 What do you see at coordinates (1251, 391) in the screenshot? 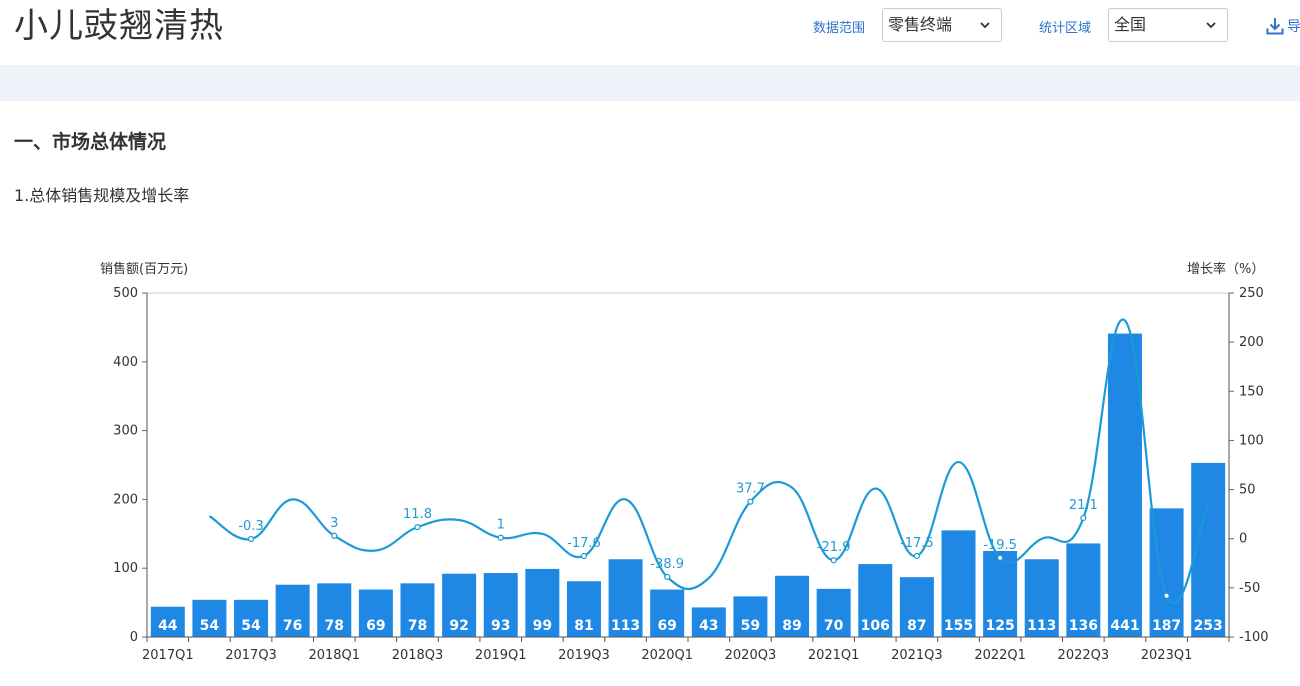
I see `right-tick-label: 150` at bounding box center [1251, 391].